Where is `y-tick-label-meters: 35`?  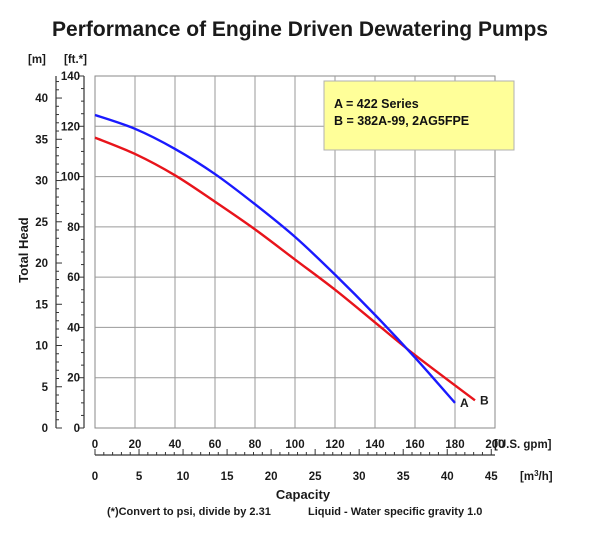
y-tick-label-meters: 35 is located at coordinates (41, 140).